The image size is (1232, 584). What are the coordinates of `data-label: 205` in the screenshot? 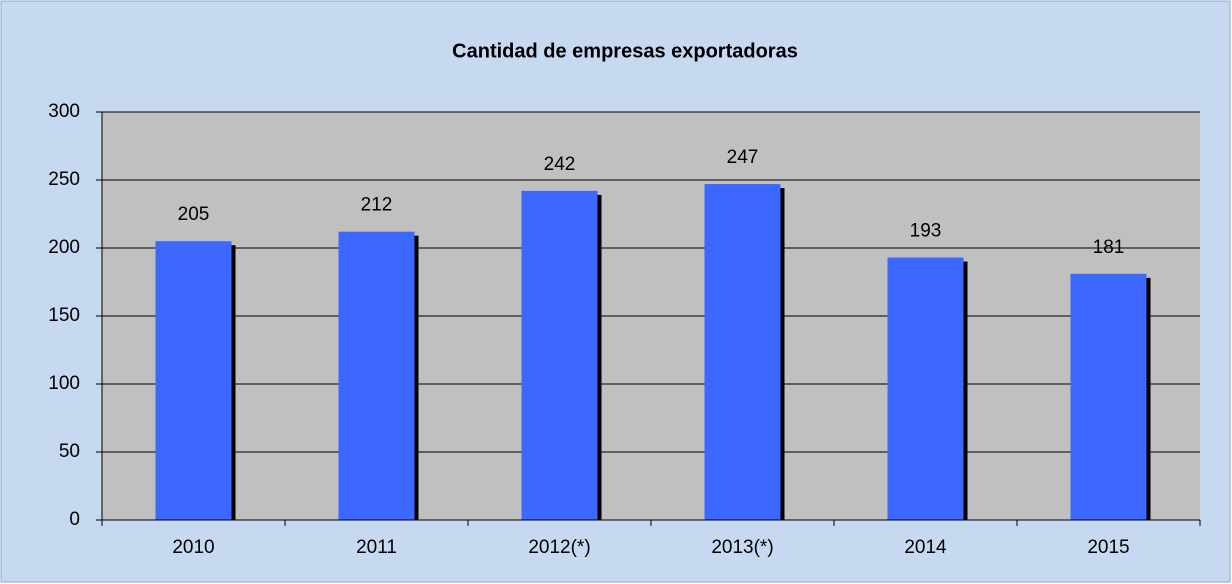 It's located at (194, 214).